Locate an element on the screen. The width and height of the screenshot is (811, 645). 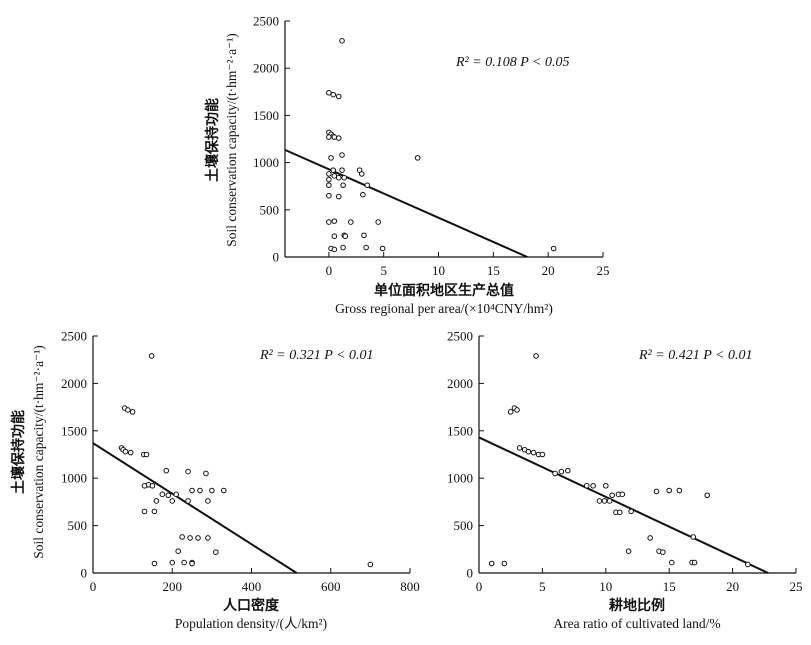
panel-gdp-xlabel-en: Gross regional per area/(×10⁴CNY/hm²) is located at coordinates (444, 308).